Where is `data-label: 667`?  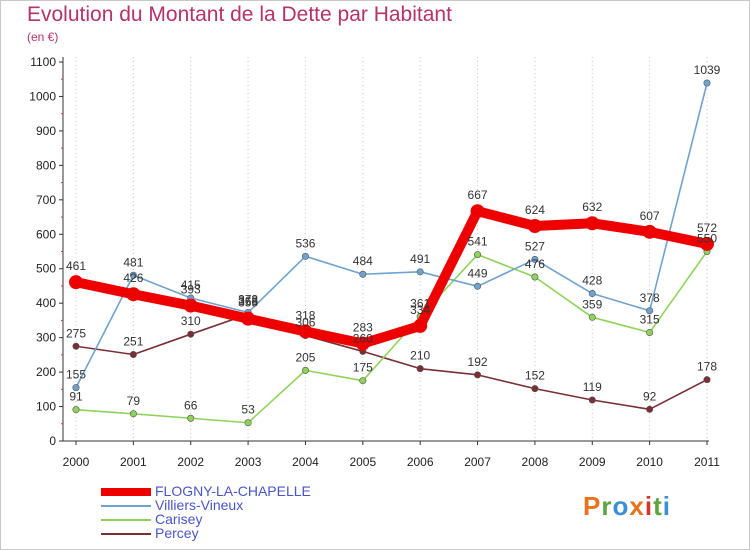 data-label: 667 is located at coordinates (478, 195).